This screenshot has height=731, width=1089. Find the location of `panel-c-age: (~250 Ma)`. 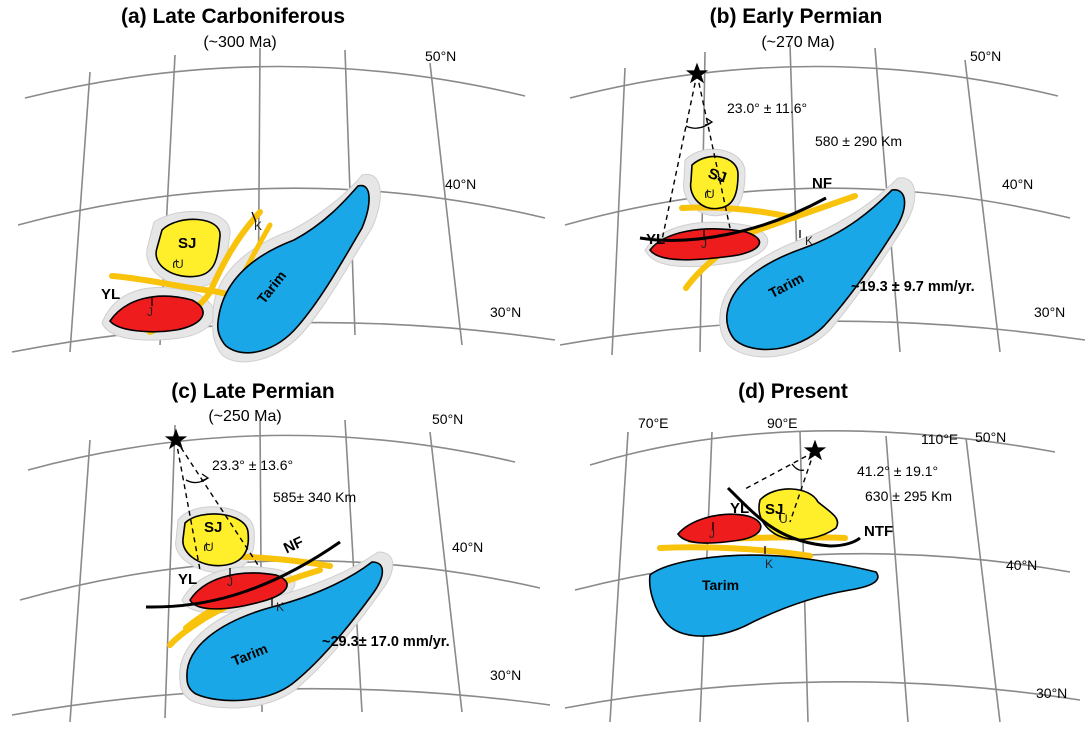

panel-c-age: (~250 Ma) is located at coordinates (244, 416).